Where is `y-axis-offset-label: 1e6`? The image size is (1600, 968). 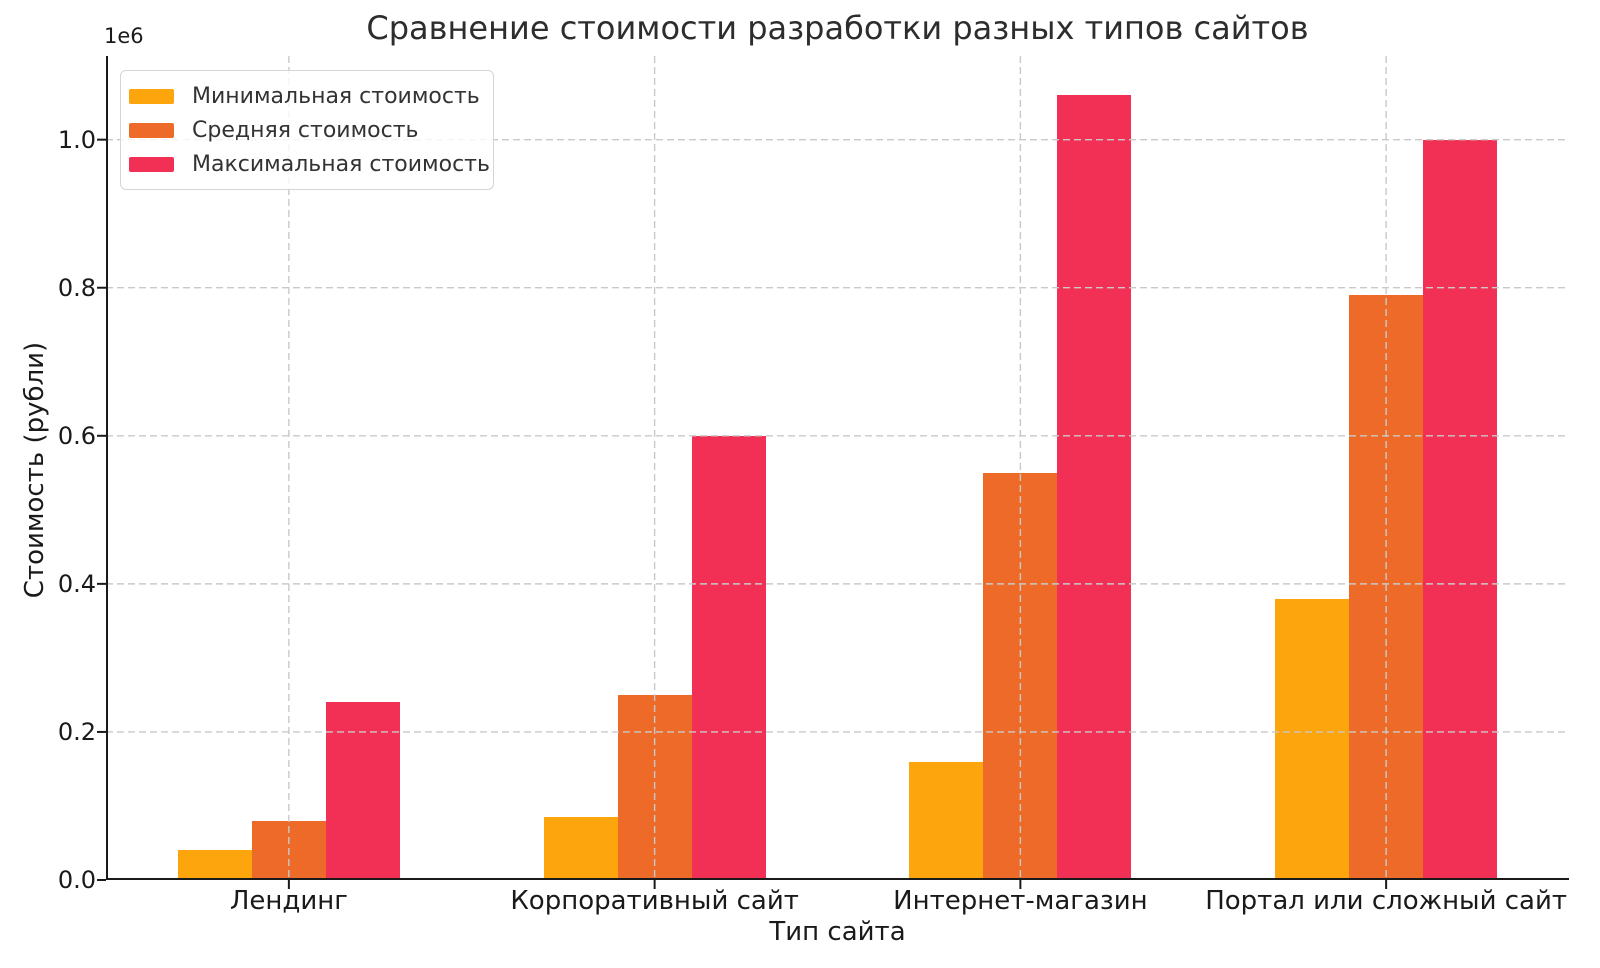
y-axis-offset-label: 1e6 is located at coordinates (124, 36).